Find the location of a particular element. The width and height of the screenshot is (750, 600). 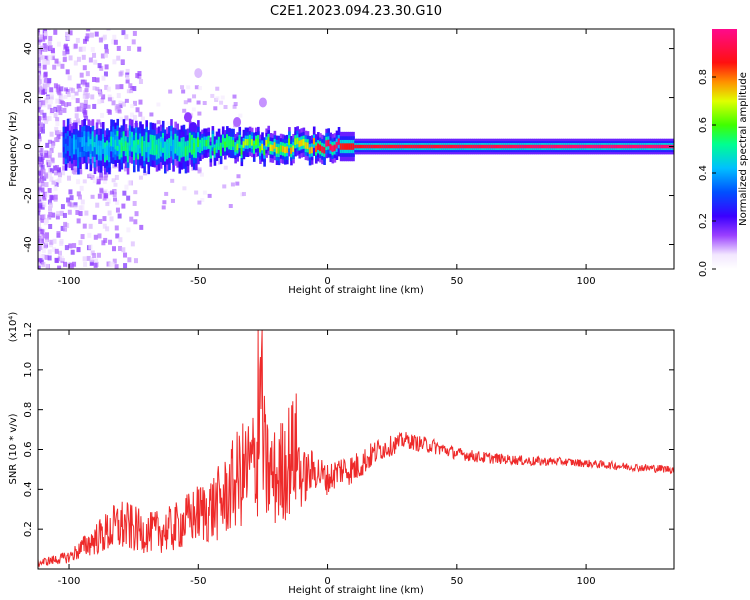

y-tick-label: 0.4 is located at coordinates (28, 489).